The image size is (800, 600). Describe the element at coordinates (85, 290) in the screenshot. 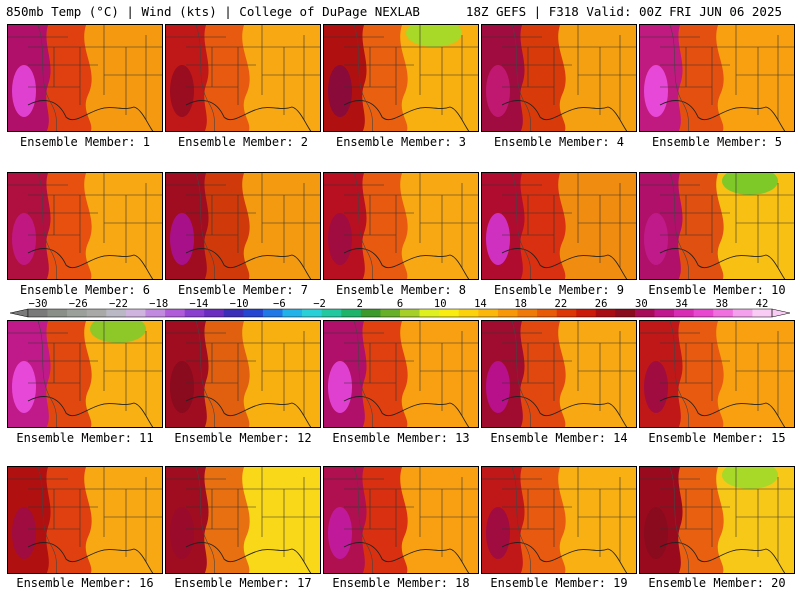

I see `ensemble-member-label: Ensemble Member: 6` at that location.